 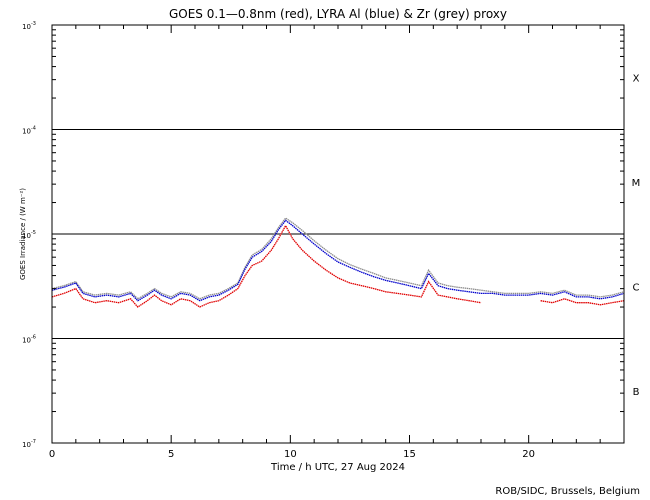 What do you see at coordinates (636, 392) in the screenshot?
I see `flare-class-label: B` at bounding box center [636, 392].